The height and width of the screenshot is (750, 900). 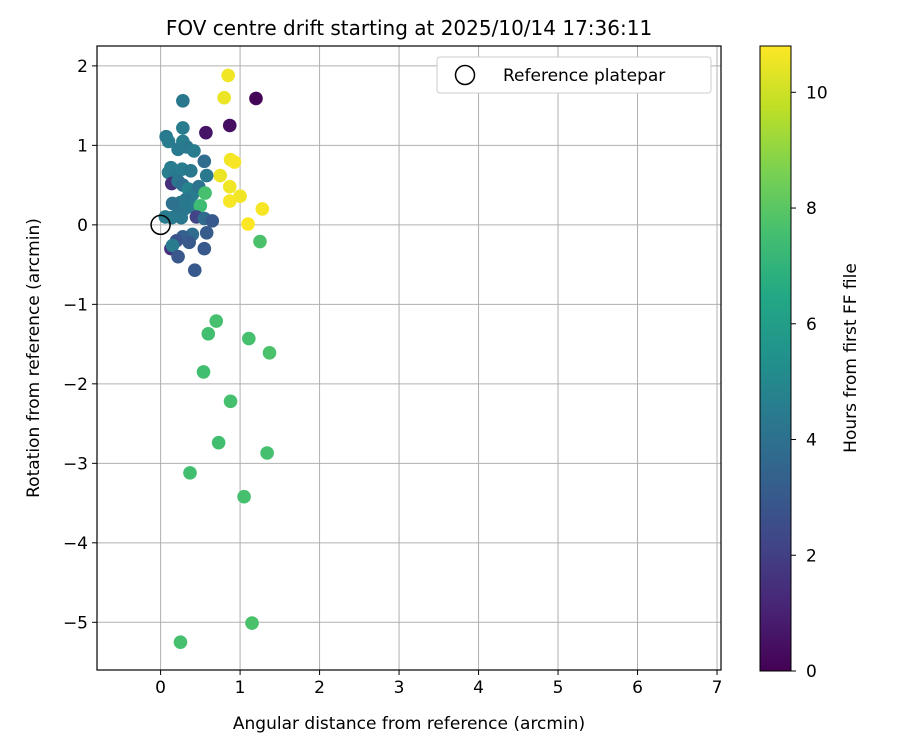 I want to click on legend-reference-marker, so click(x=465, y=75).